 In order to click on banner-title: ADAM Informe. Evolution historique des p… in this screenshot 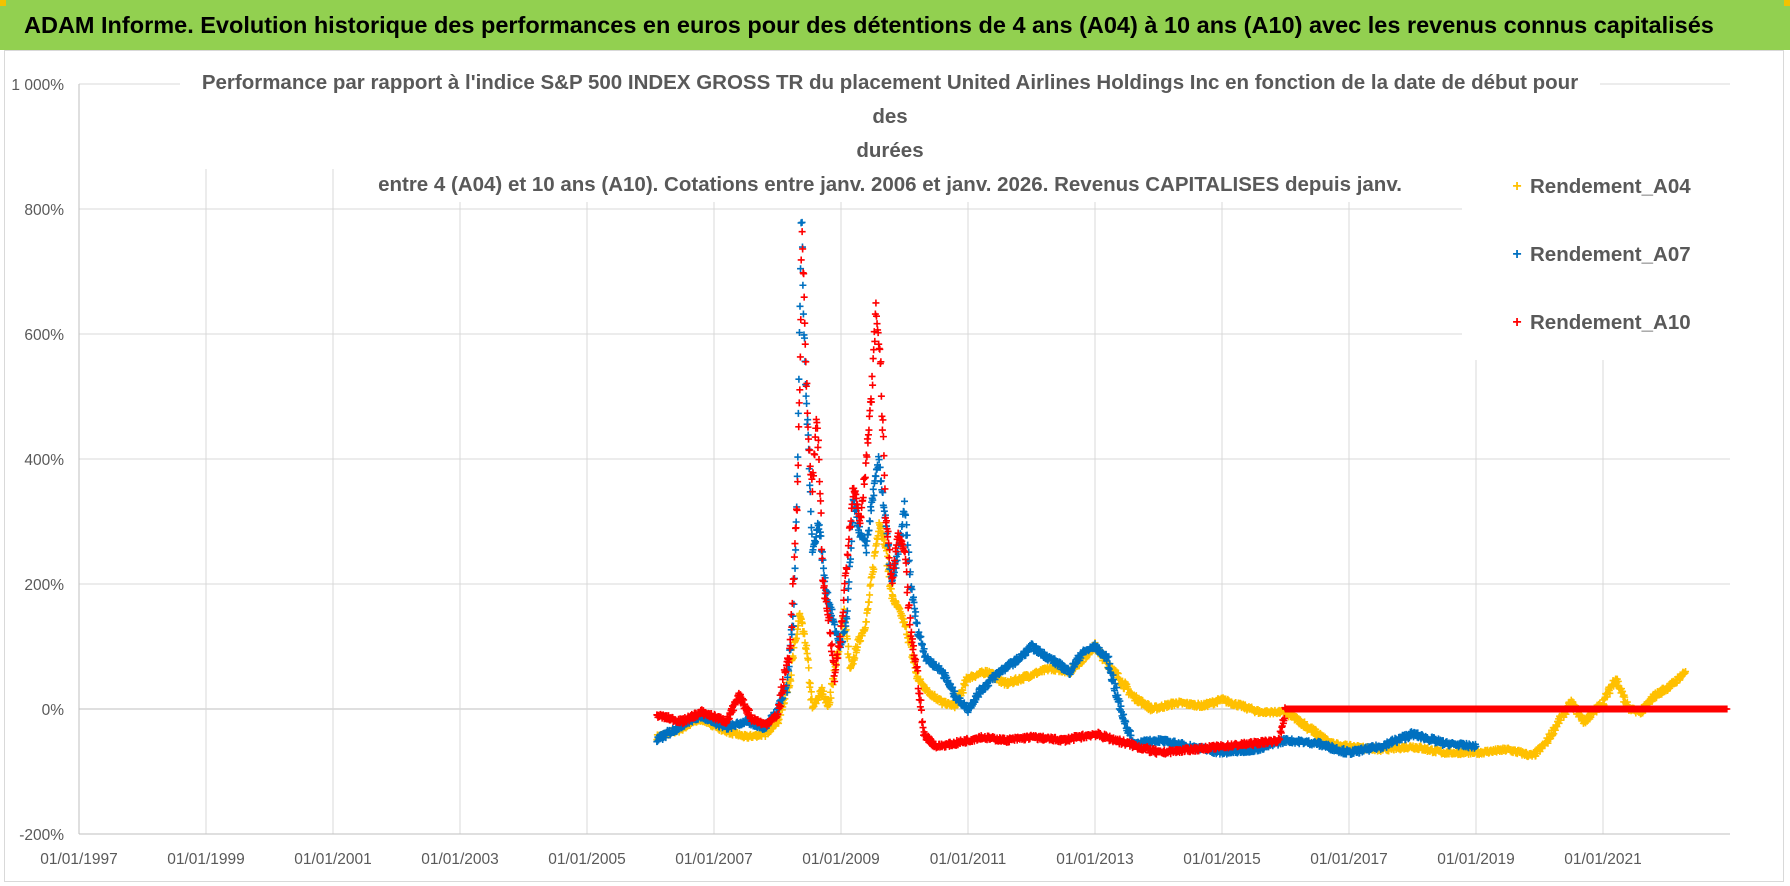, I will do `click(869, 24)`.